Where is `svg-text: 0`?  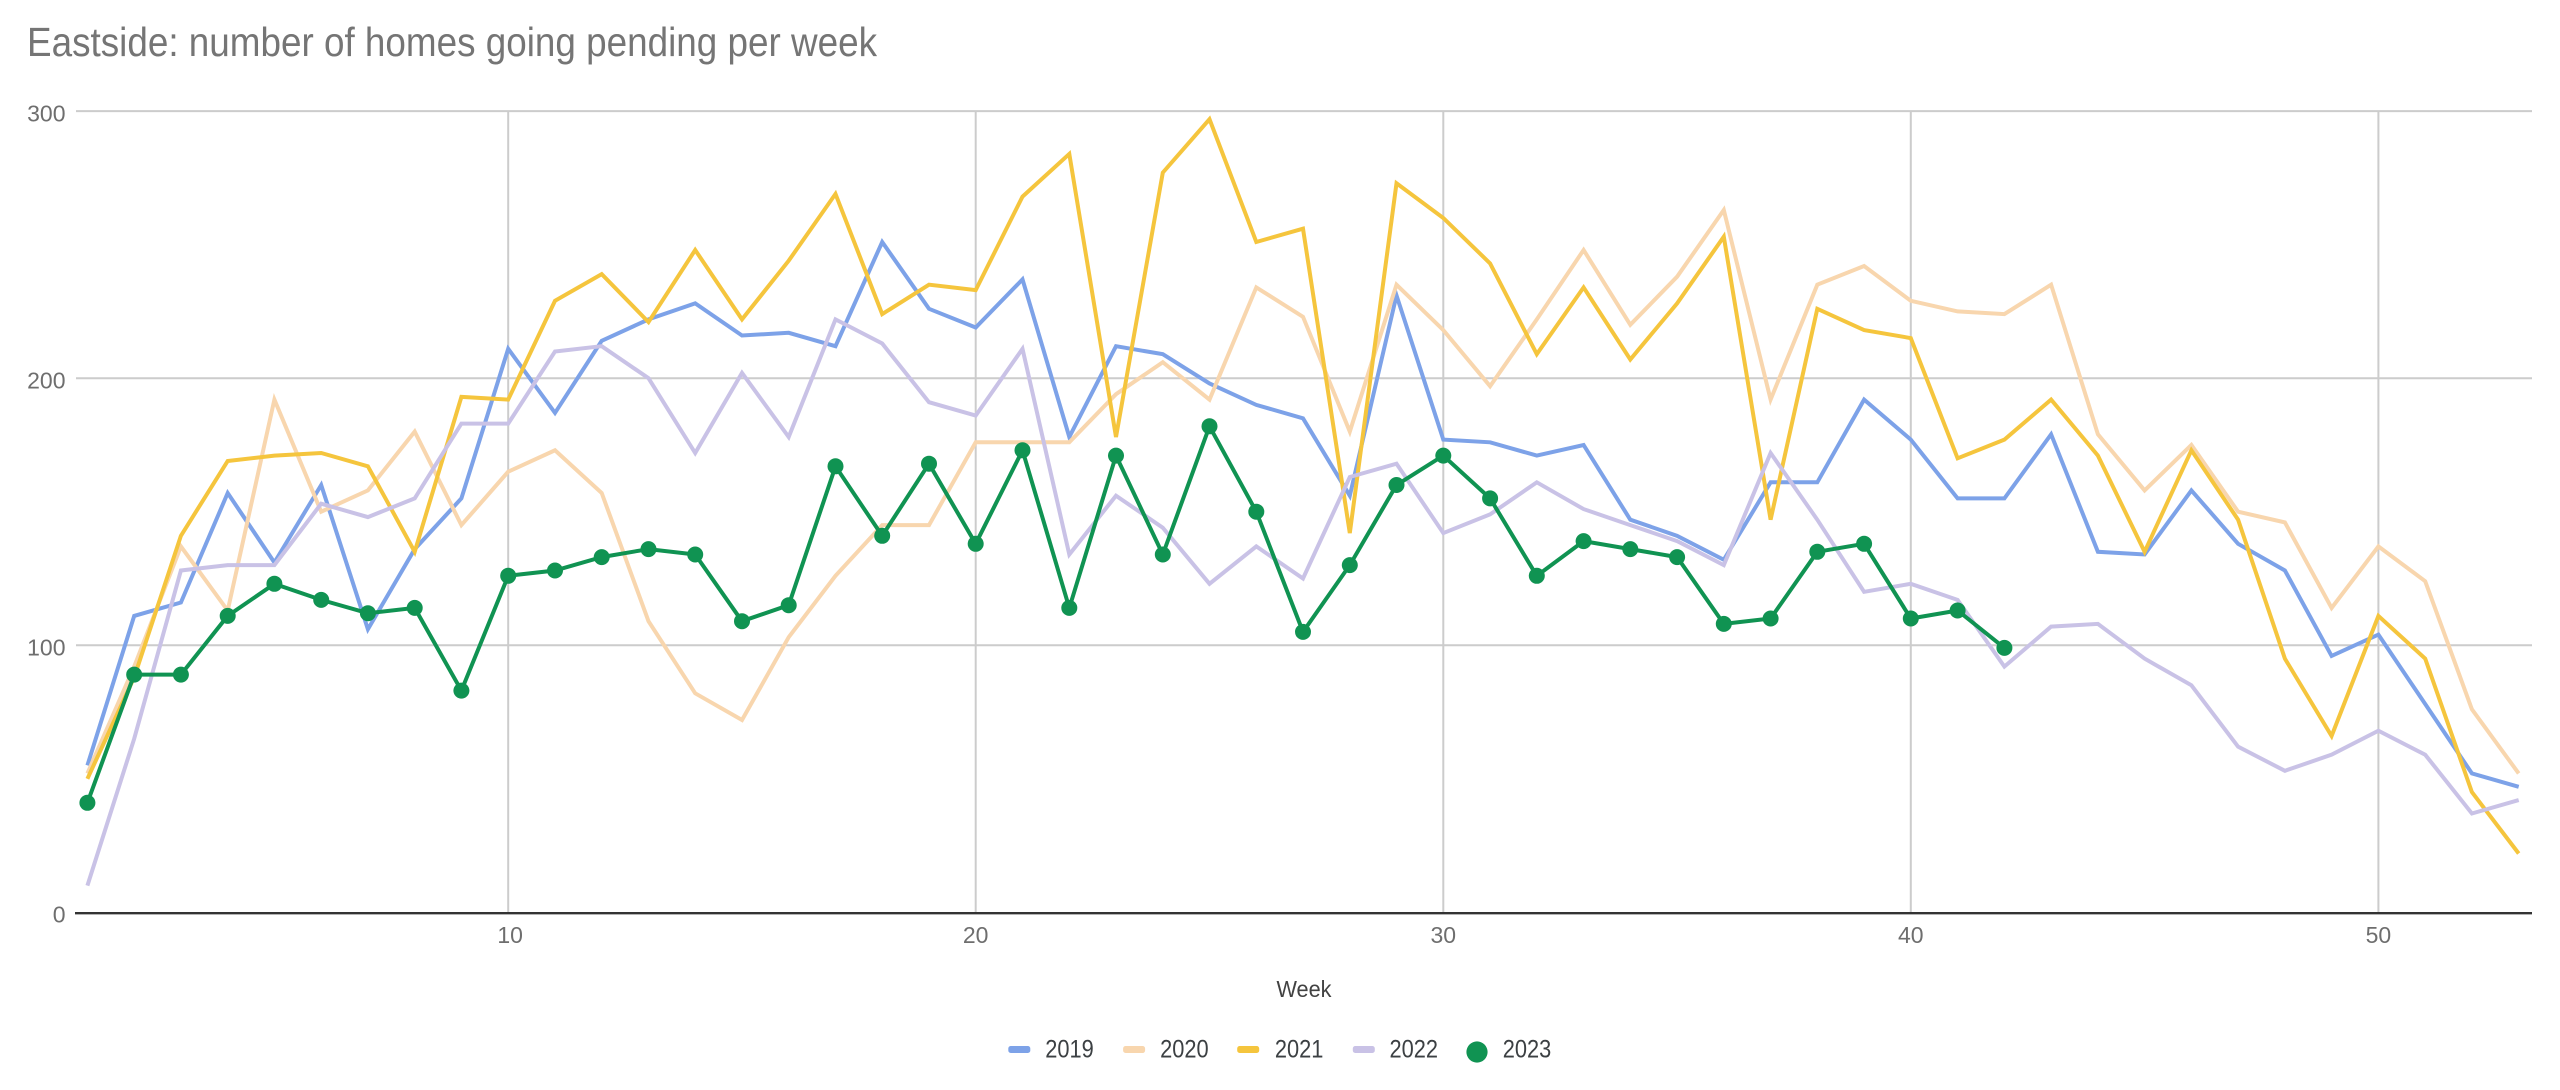
svg-text: 0 is located at coordinates (59, 915).